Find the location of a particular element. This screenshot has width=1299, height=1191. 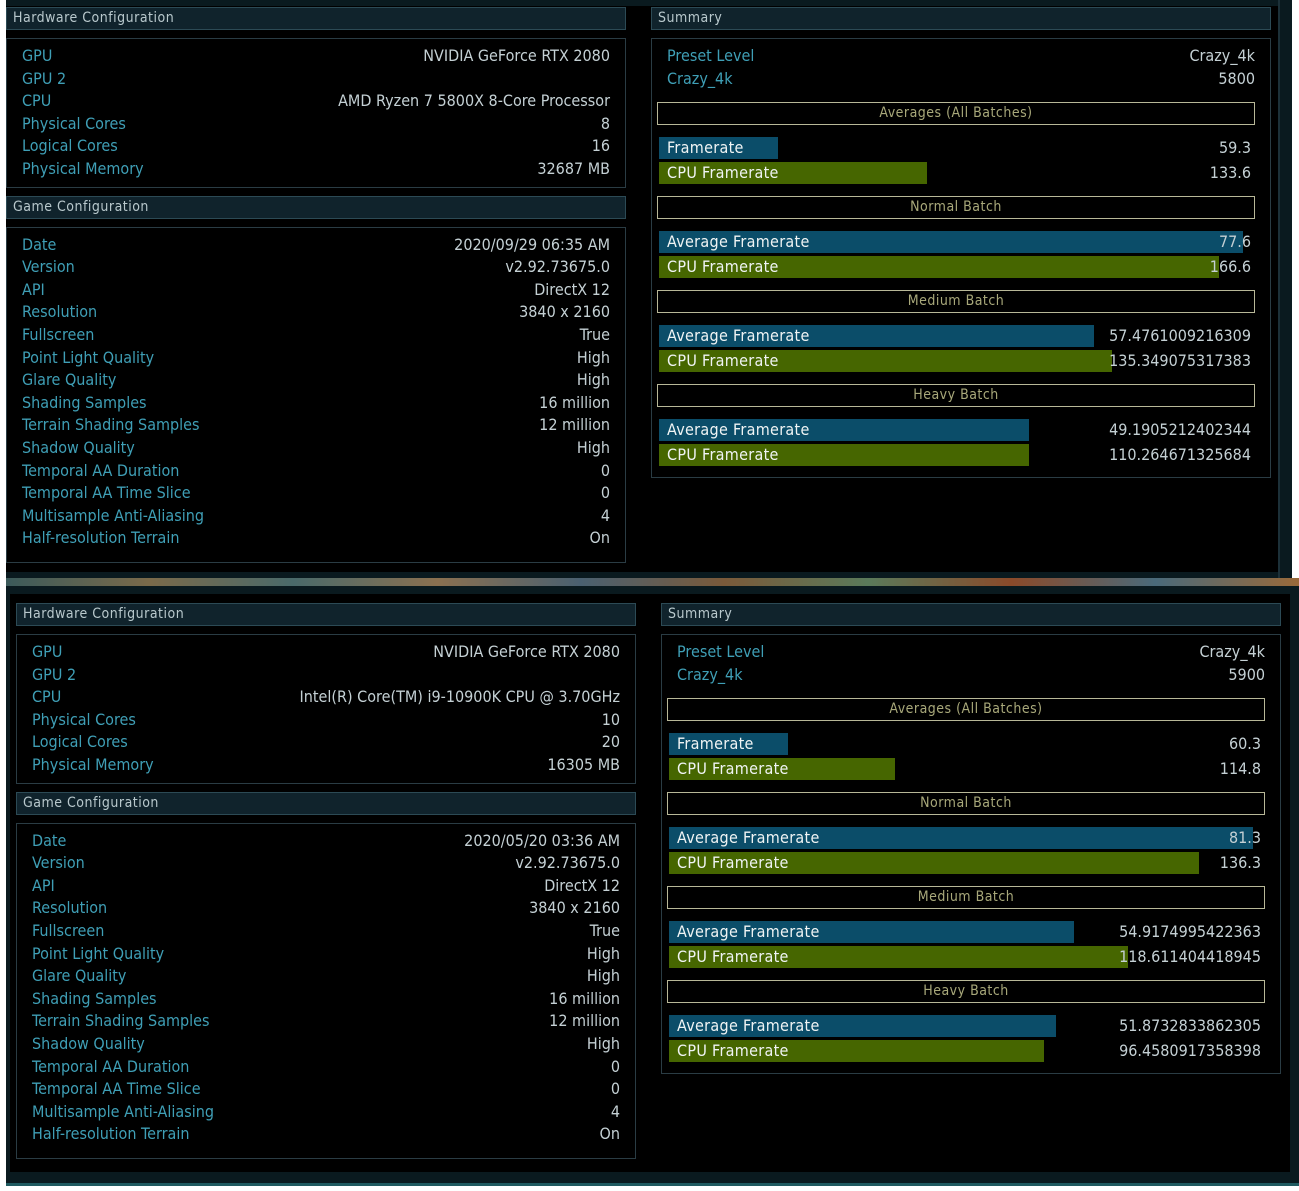

config-row: Temporal AA Time Slice 0 is located at coordinates (316, 493).